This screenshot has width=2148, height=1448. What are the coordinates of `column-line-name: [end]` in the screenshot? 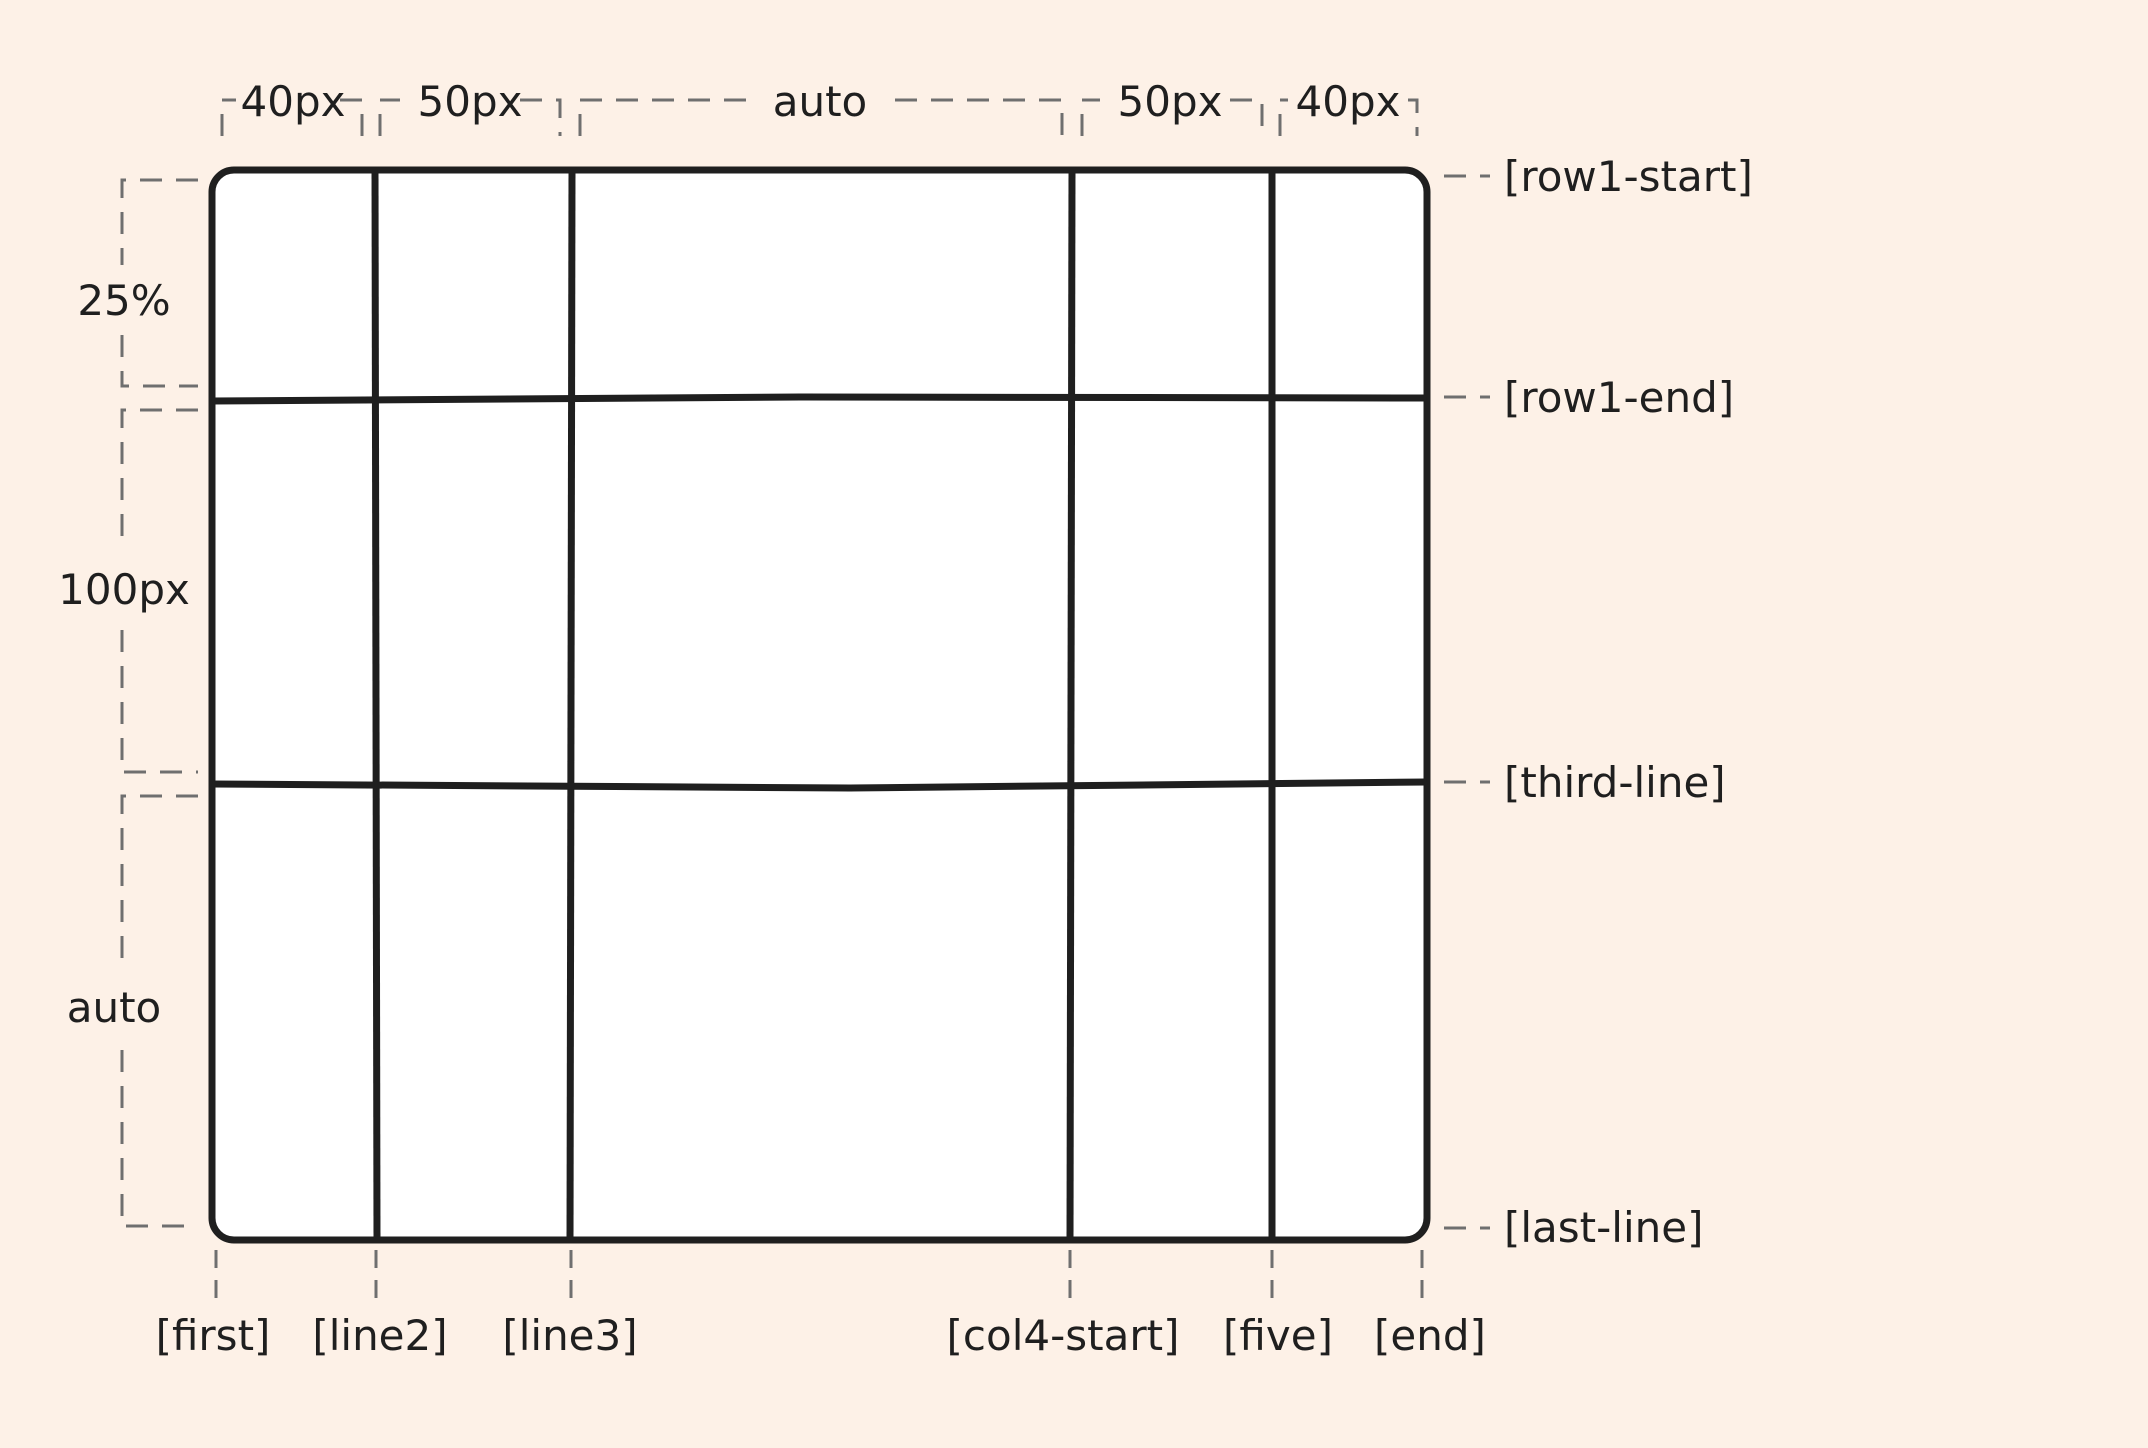 It's located at (1430, 1335).